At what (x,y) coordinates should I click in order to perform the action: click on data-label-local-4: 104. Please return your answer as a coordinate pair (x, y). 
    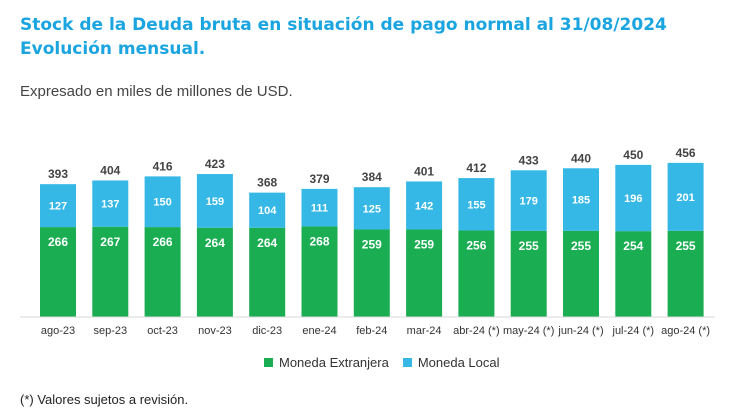
    Looking at the image, I should click on (267, 211).